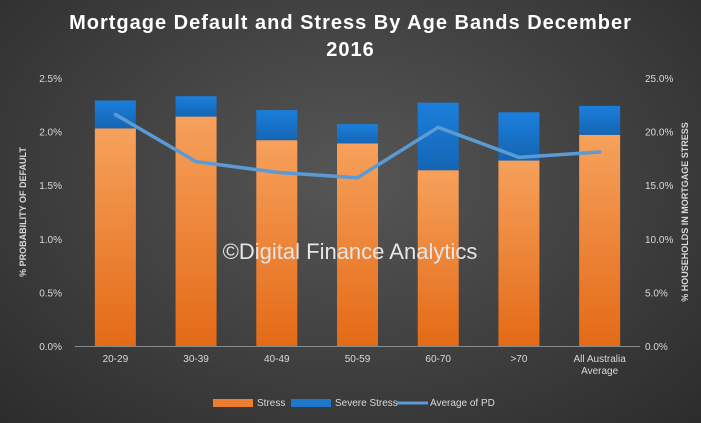  Describe the element at coordinates (50, 347) in the screenshot. I see `y-left-tick-label: 0.0%` at that location.